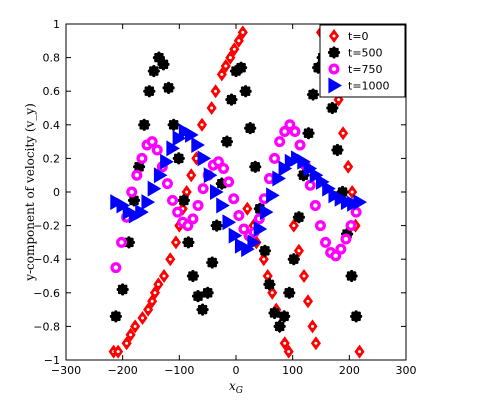  Describe the element at coordinates (236, 387) in the screenshot. I see `x-axis-label: xG` at that location.